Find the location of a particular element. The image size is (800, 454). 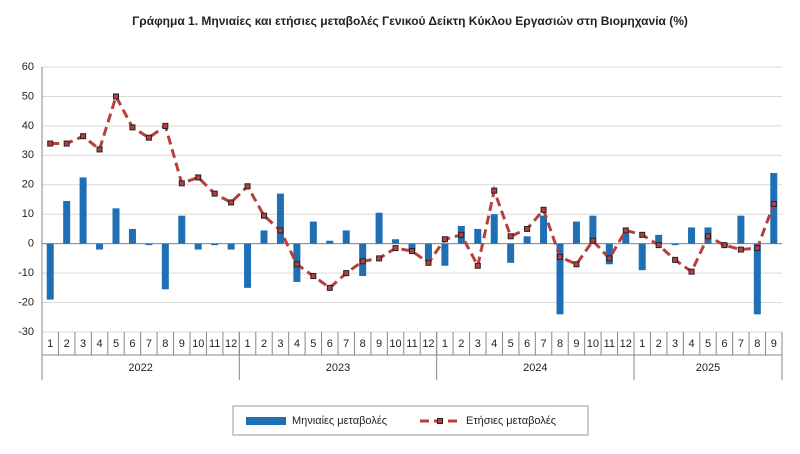

y-tick-label: 20 is located at coordinates (28, 185).